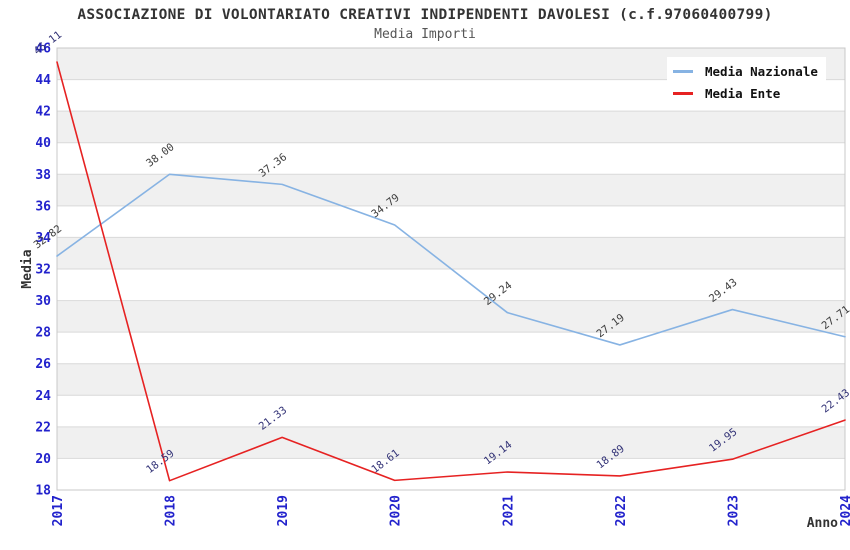 This screenshot has width=850, height=550. I want to click on legend-item-media-ente: Media Ente, so click(745, 93).